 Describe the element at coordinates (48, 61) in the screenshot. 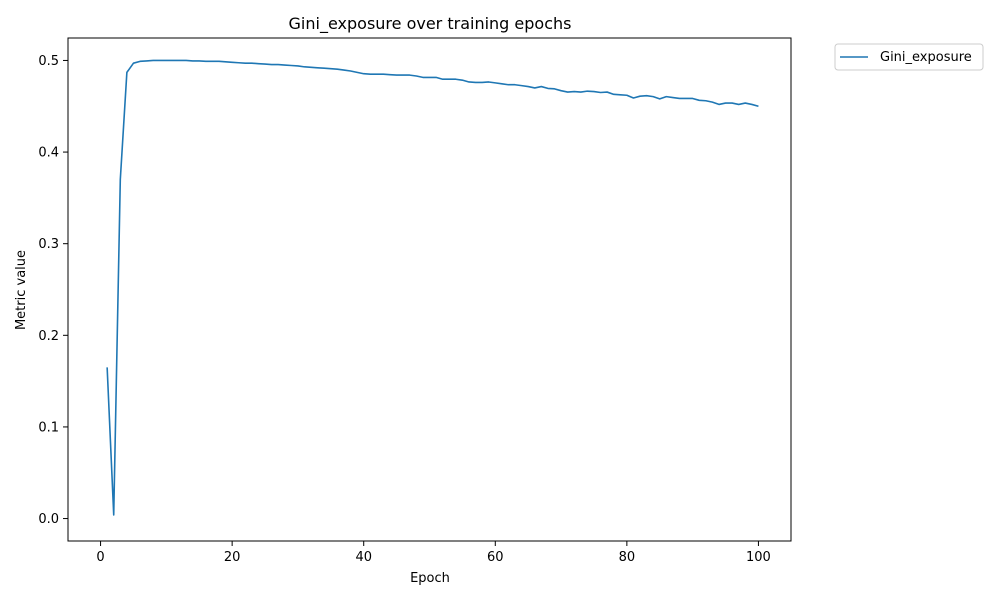

I see `y-tick-label: 0.5` at that location.